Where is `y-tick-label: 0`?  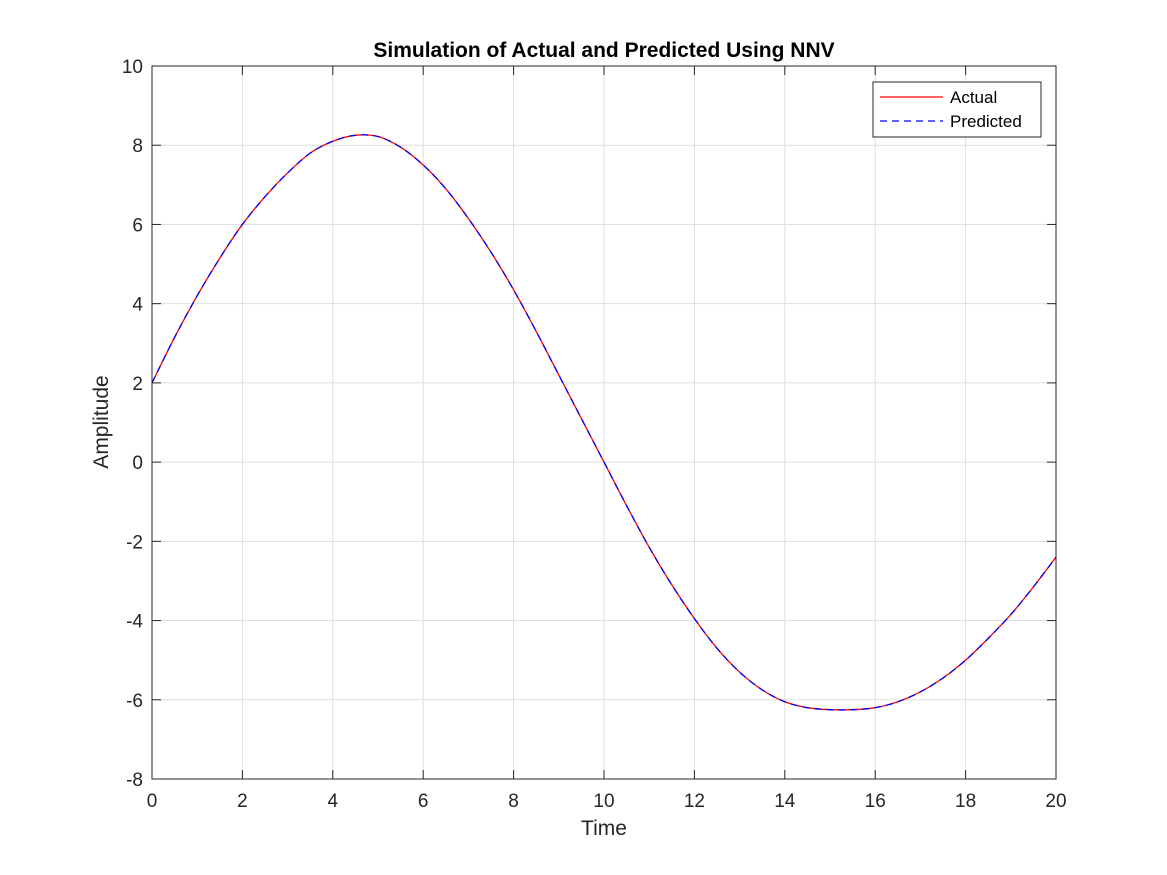 y-tick-label: 0 is located at coordinates (137, 463).